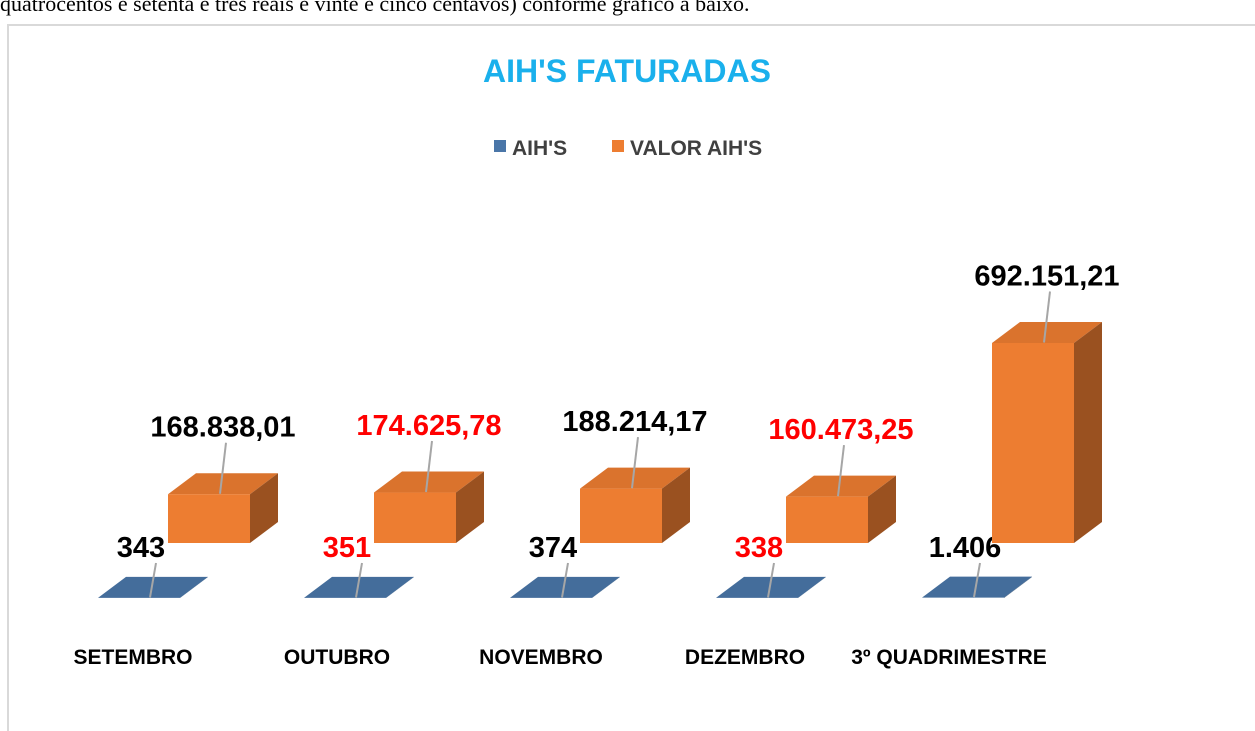 The height and width of the screenshot is (731, 1255). What do you see at coordinates (428, 426) in the screenshot?
I see `data-label: 174.625,78` at bounding box center [428, 426].